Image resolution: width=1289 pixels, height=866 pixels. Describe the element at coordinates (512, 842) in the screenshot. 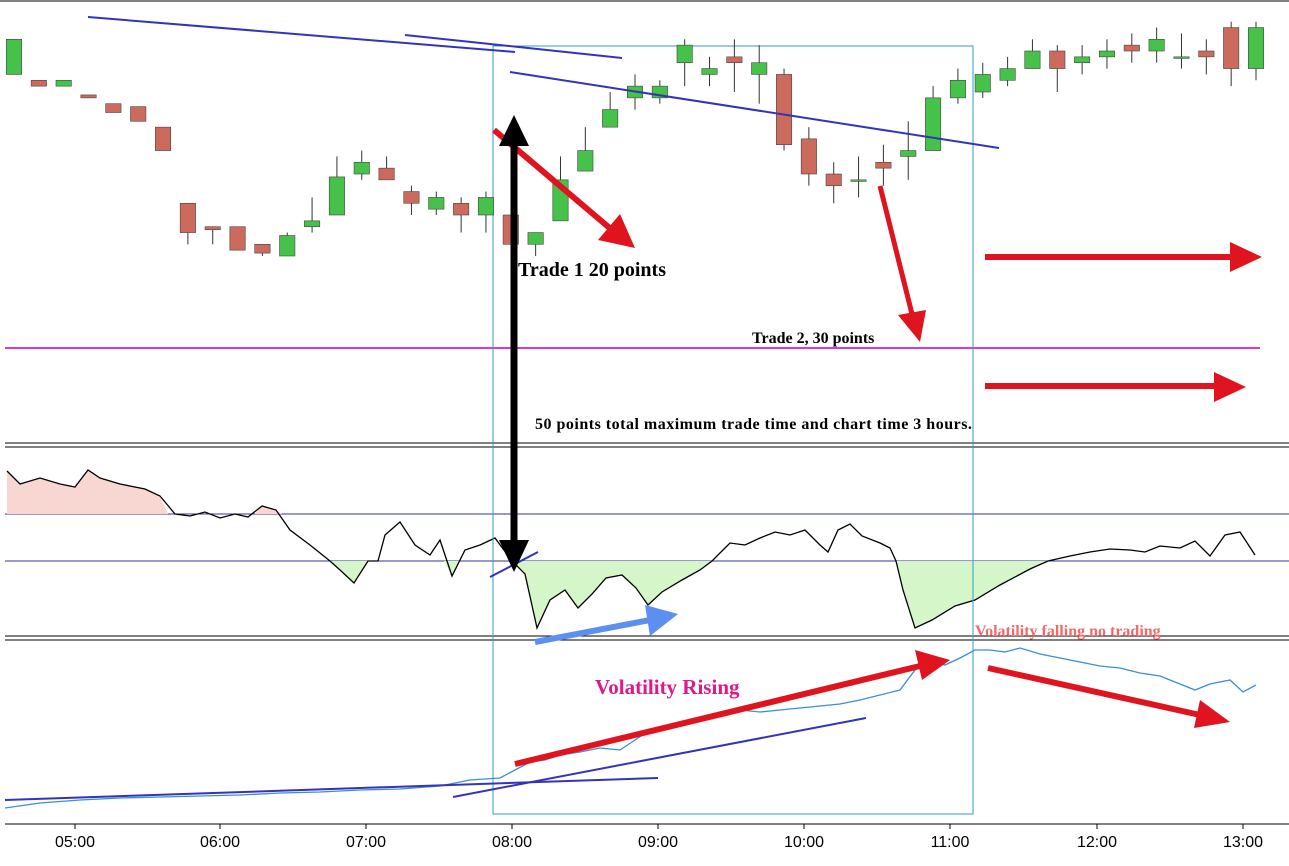

I see `x-tick-label: 08:00` at that location.